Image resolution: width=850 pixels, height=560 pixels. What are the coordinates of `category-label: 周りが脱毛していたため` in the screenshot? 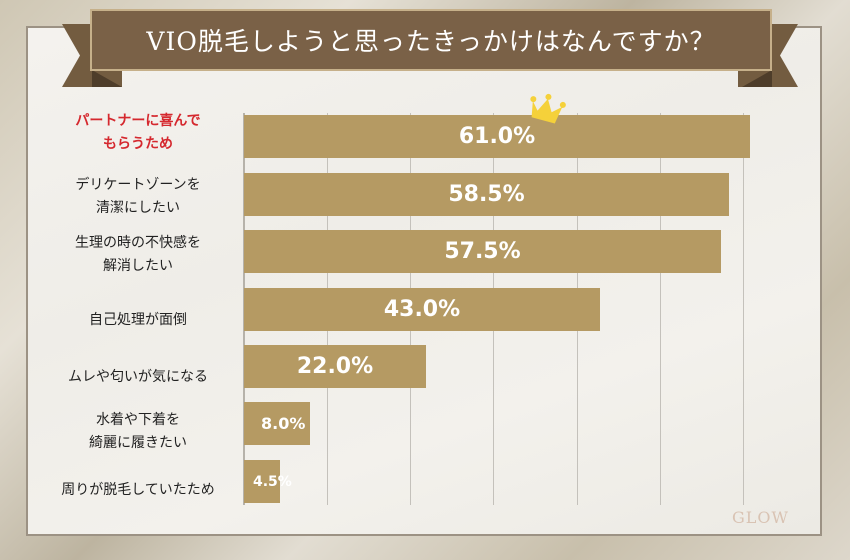 It's located at (138, 490).